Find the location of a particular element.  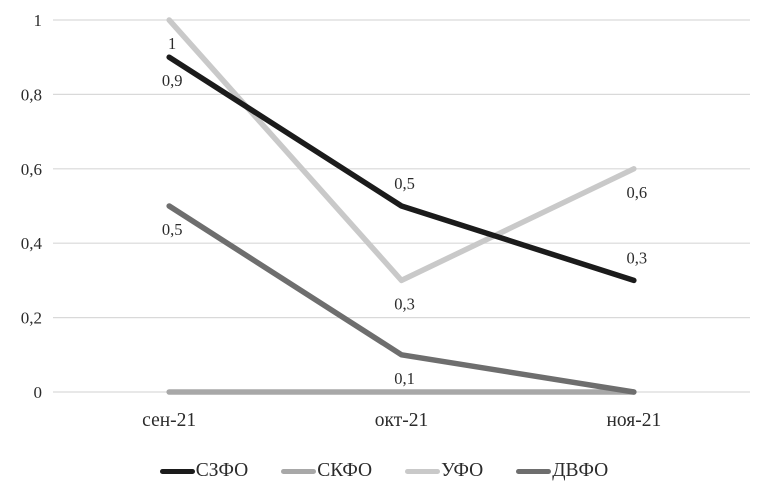

legend-line-swatch-dvfo is located at coordinates (534, 471).